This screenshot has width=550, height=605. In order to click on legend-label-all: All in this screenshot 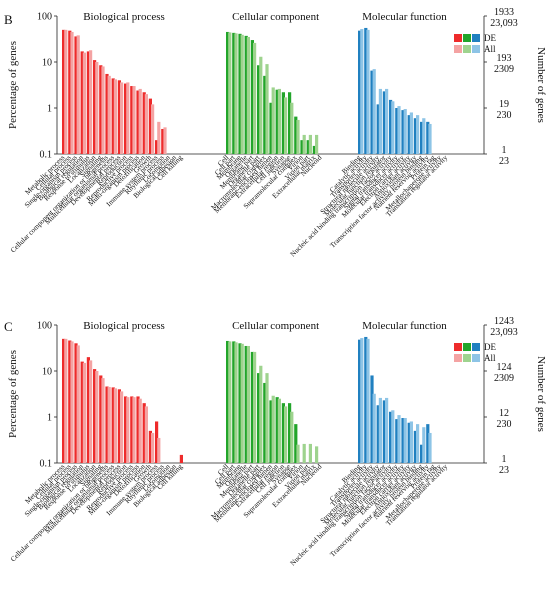, I will do `click(490, 358)`.